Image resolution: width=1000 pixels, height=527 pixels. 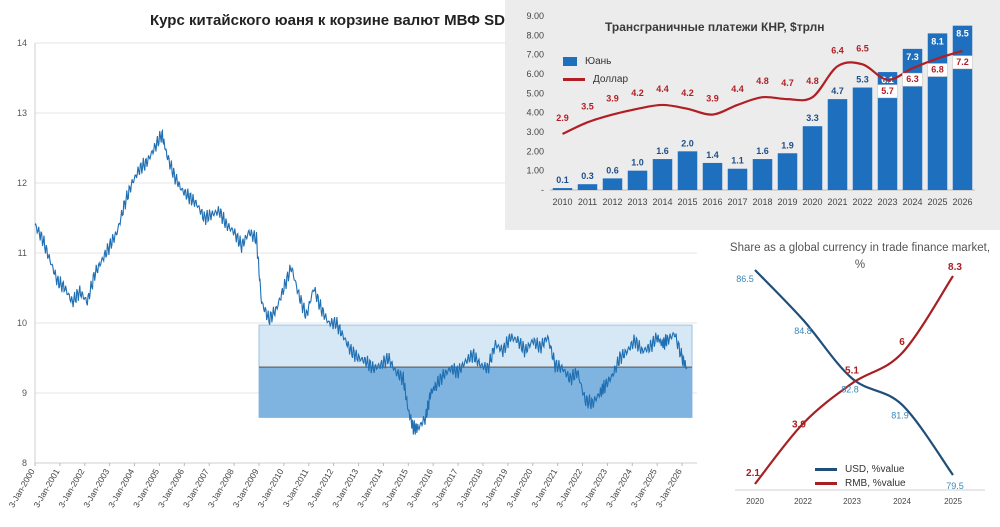 What do you see at coordinates (826, 469) in the screenshot?
I see `legend-swatch-usd` at bounding box center [826, 469].